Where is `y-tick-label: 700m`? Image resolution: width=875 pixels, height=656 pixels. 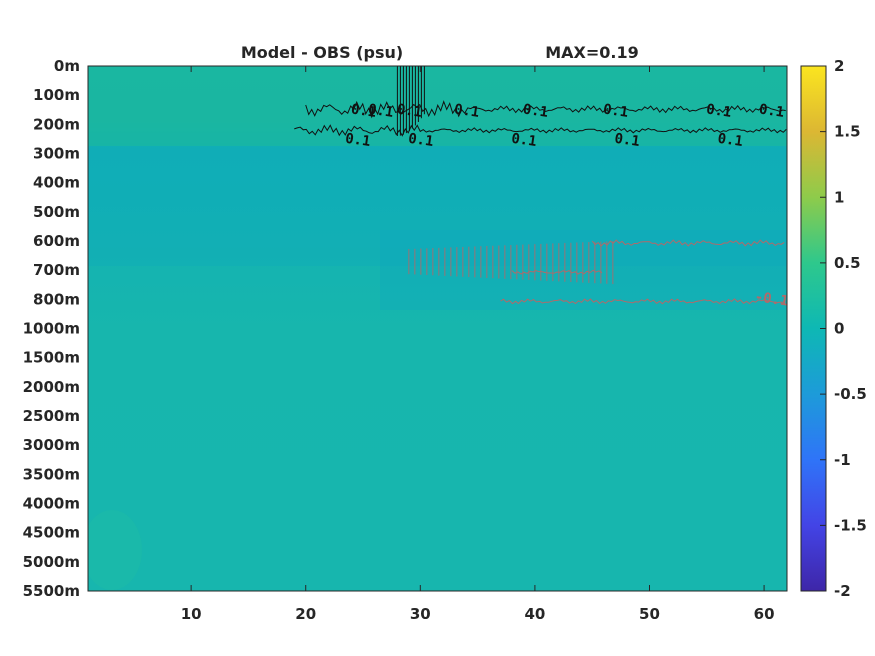 y-tick-label: 700m is located at coordinates (56, 270).